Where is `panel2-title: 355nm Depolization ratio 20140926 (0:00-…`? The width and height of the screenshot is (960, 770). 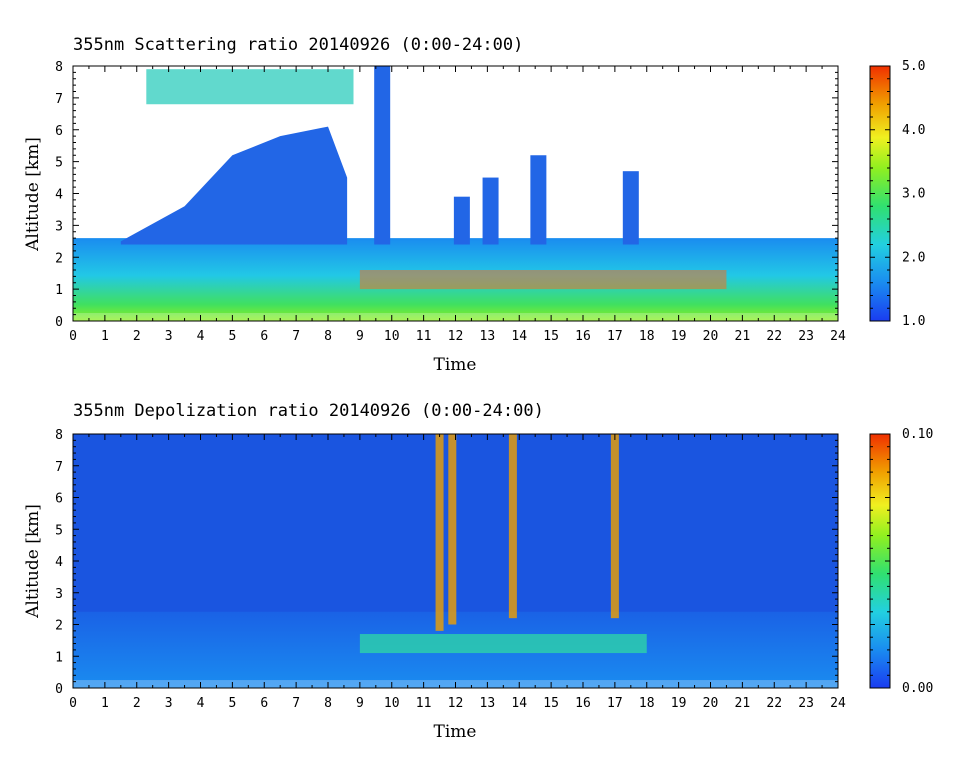
panel2-title: 355nm Depolization ratio 20140926 (0:00-… is located at coordinates (308, 411).